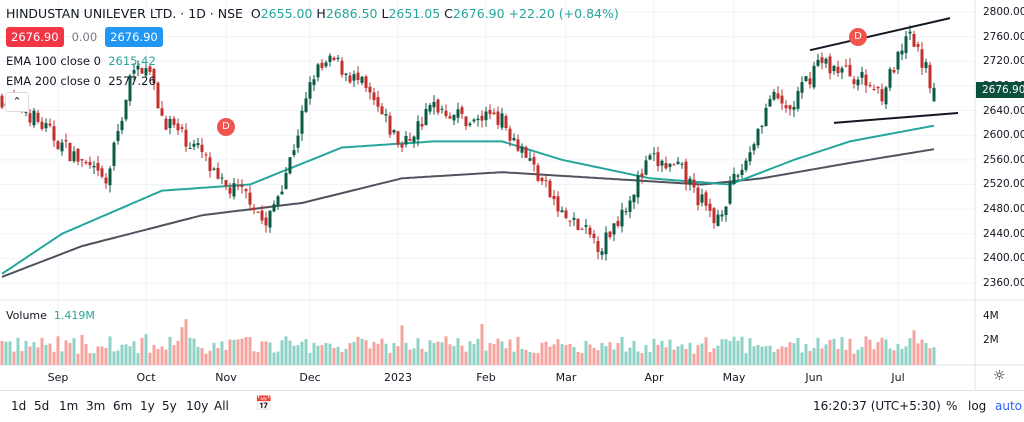 This screenshot has width=1024, height=422. What do you see at coordinates (1009, 406) in the screenshot?
I see `auto-toggle: auto` at bounding box center [1009, 406].